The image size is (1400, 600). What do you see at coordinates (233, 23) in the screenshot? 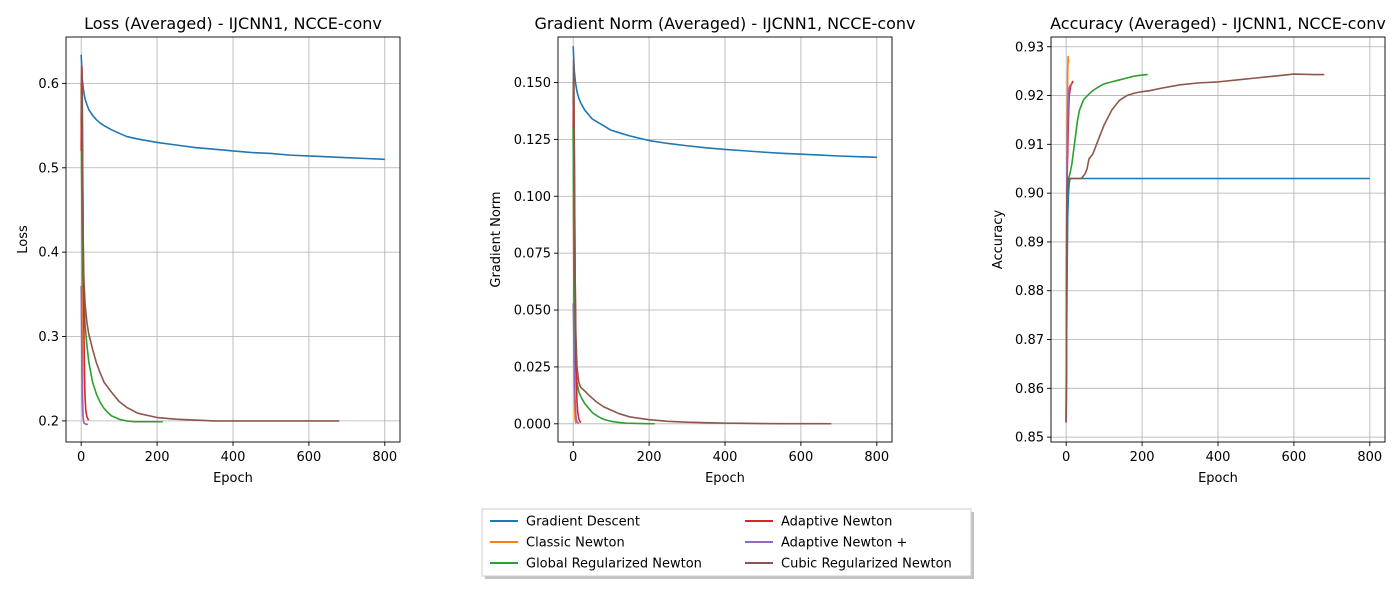
I see `chart-title: Loss (Averaged) - IJCNN1, NCCE-conv` at bounding box center [233, 23].